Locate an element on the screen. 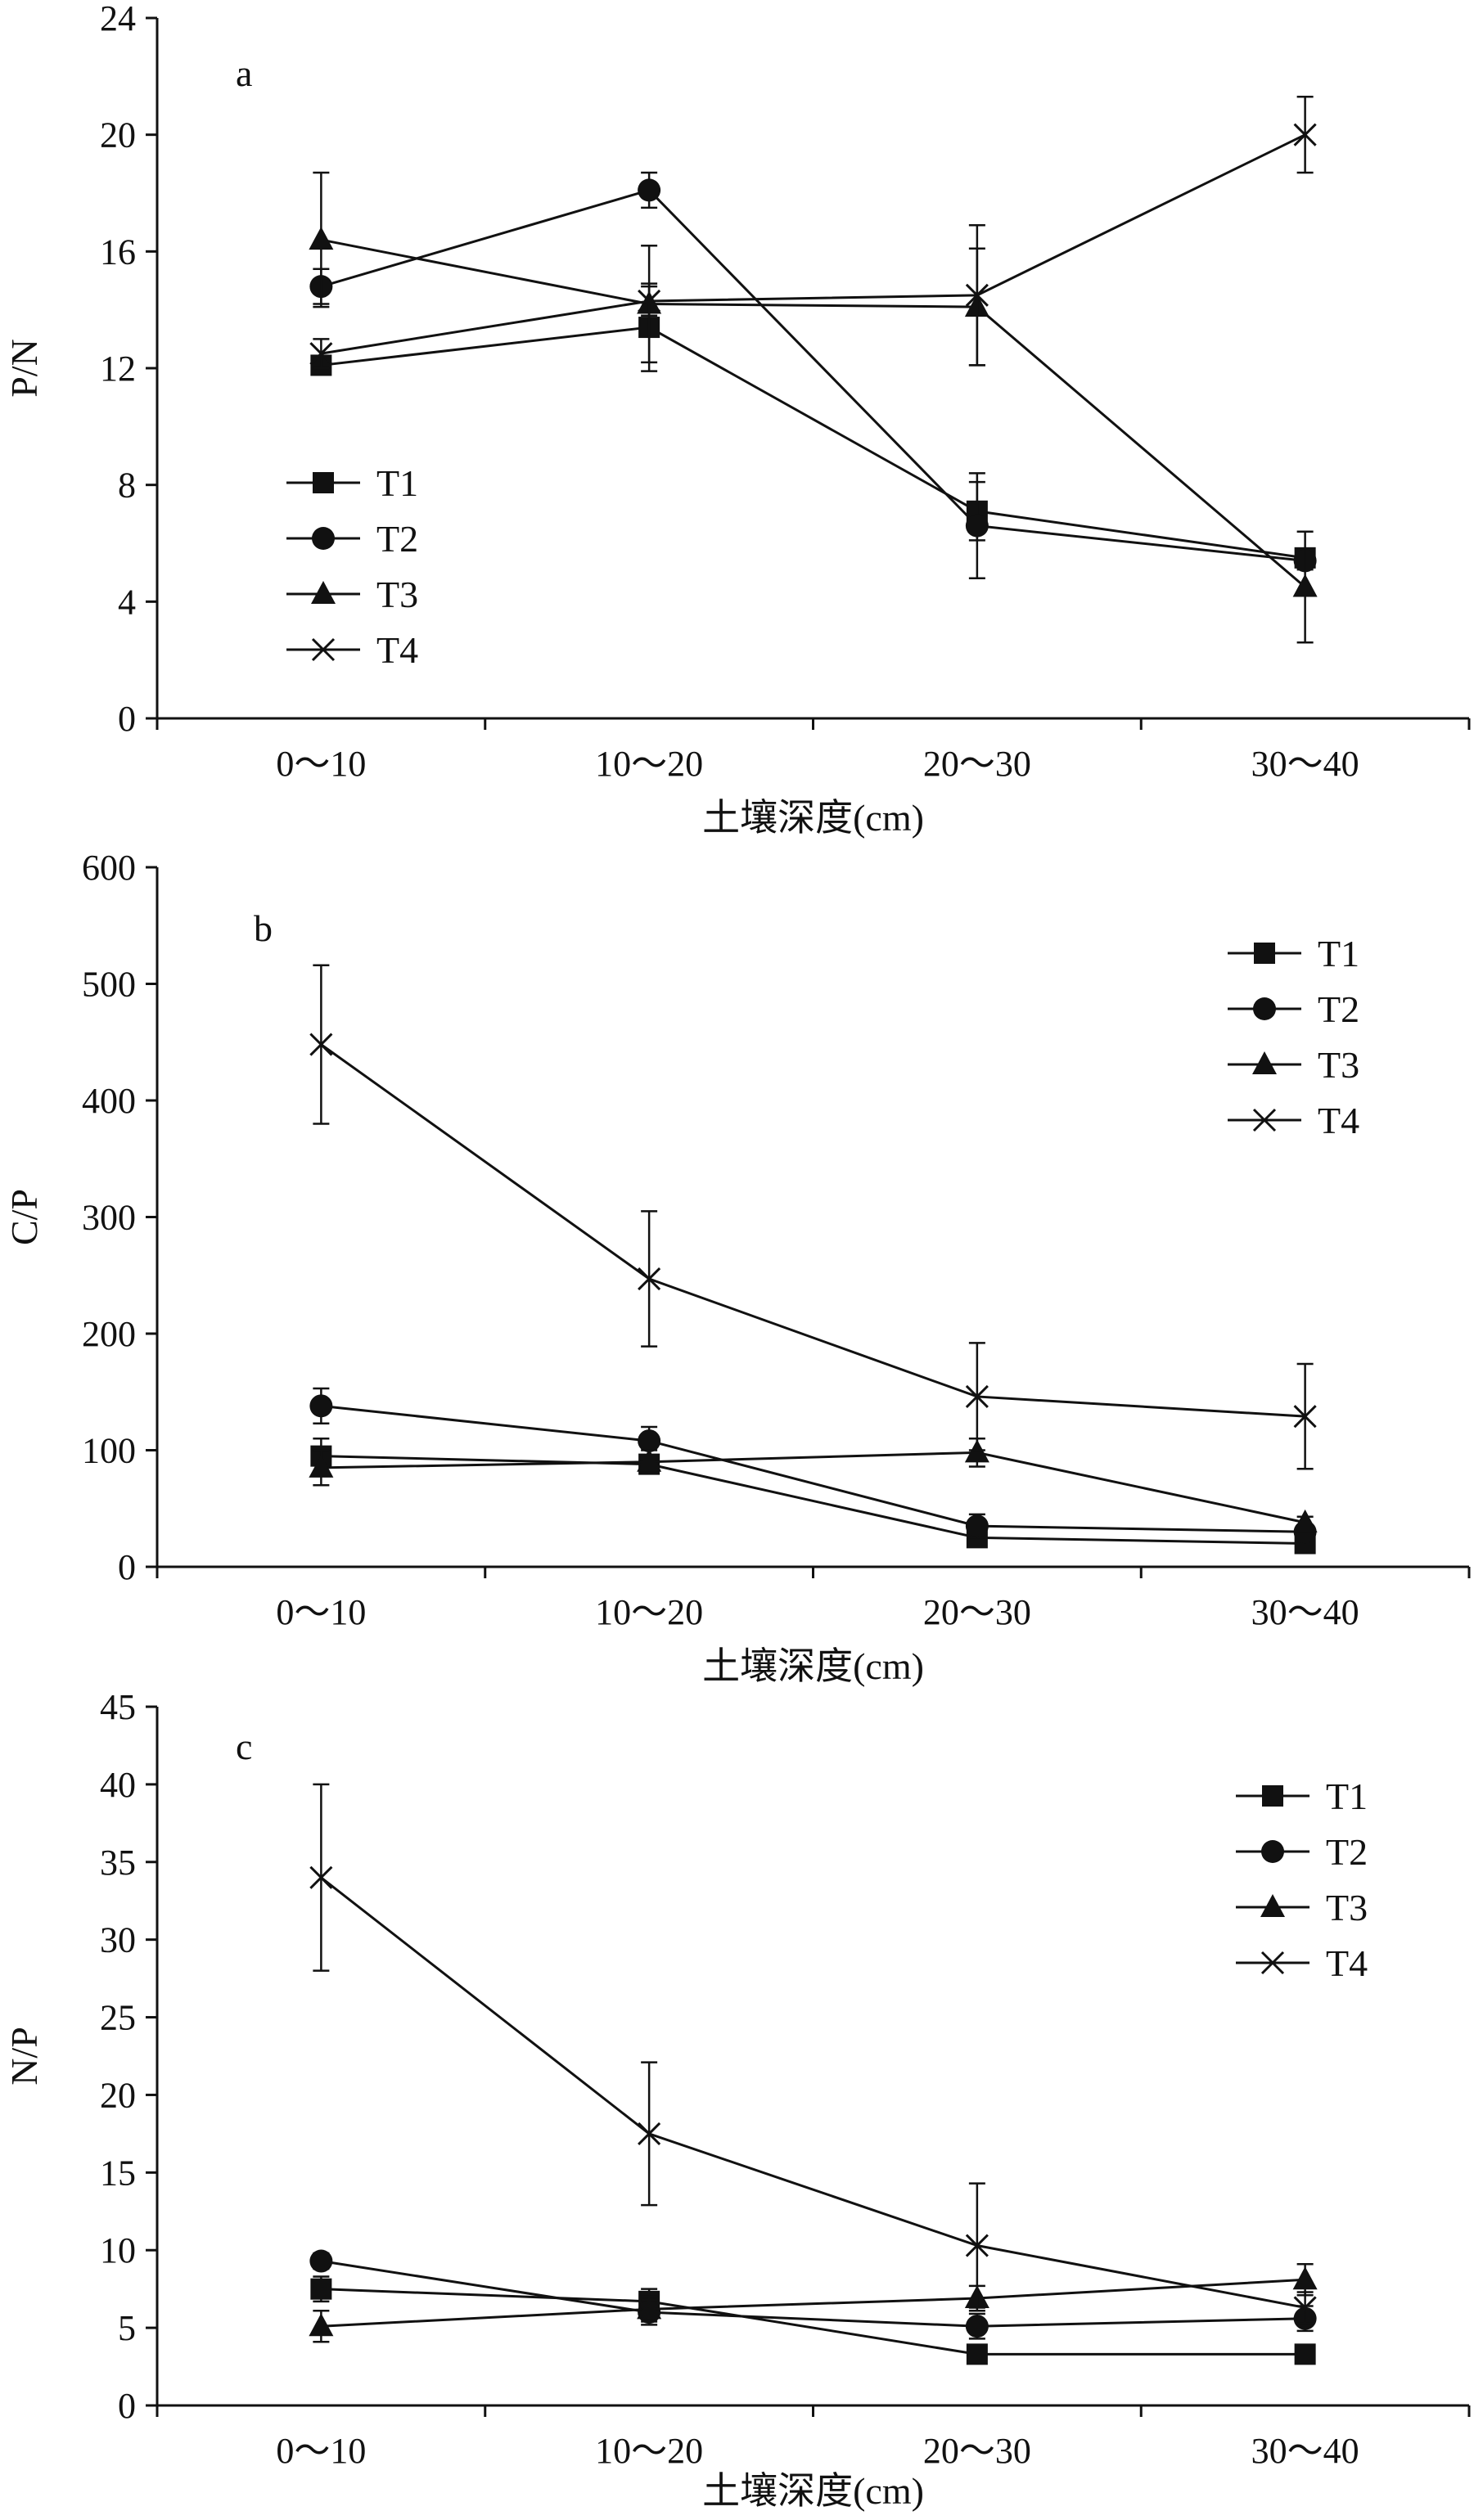 The image size is (1483, 2520). series-t1 is located at coordinates (813, 1497).